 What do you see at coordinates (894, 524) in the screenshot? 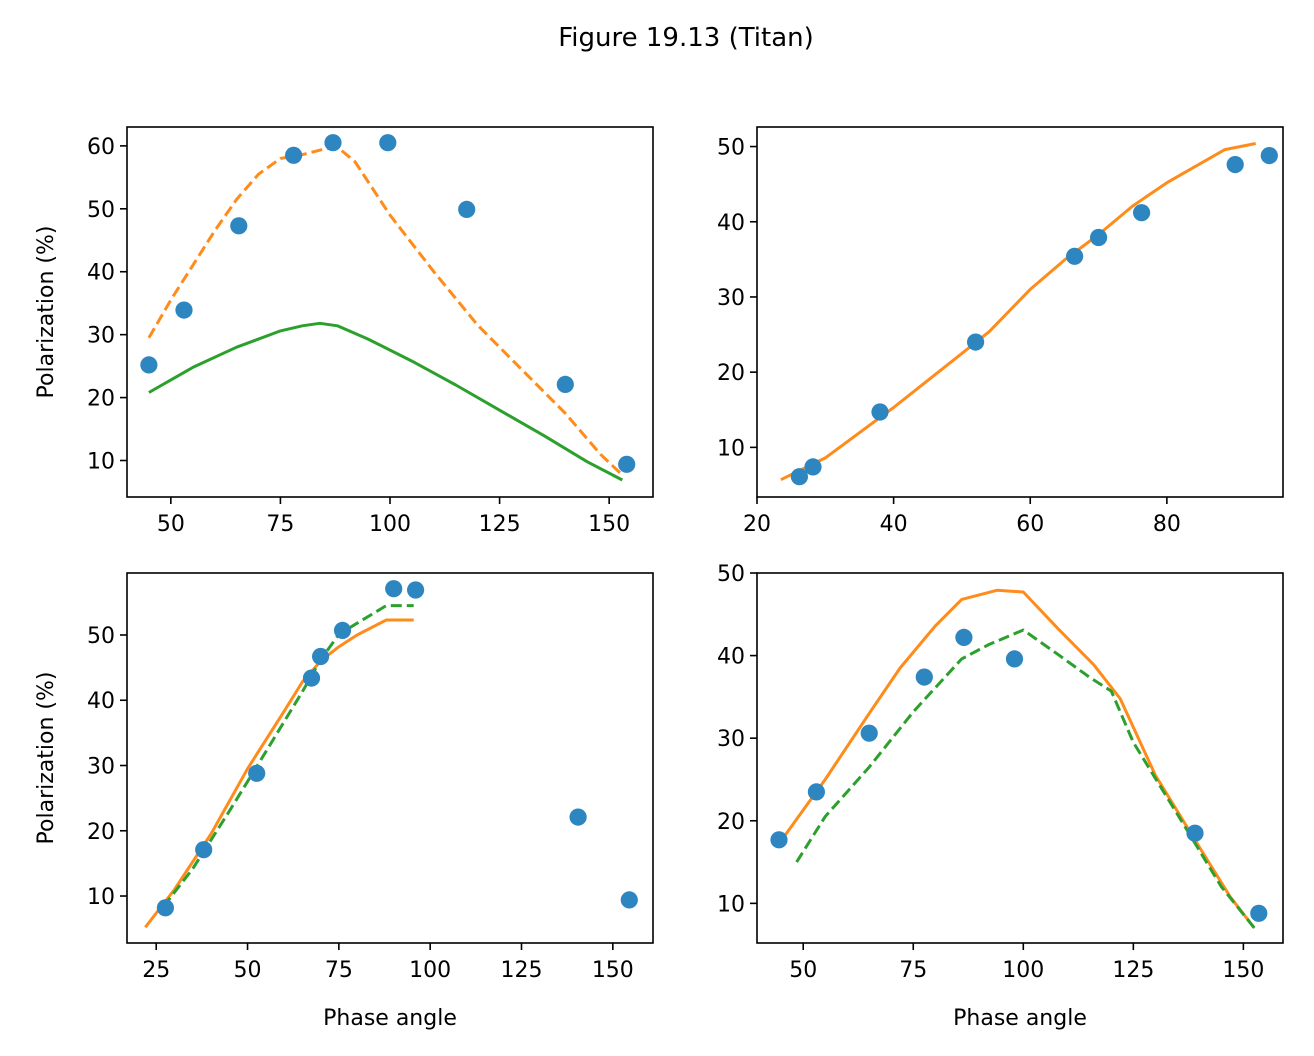
I see `x-tick-label: 40` at bounding box center [894, 524].